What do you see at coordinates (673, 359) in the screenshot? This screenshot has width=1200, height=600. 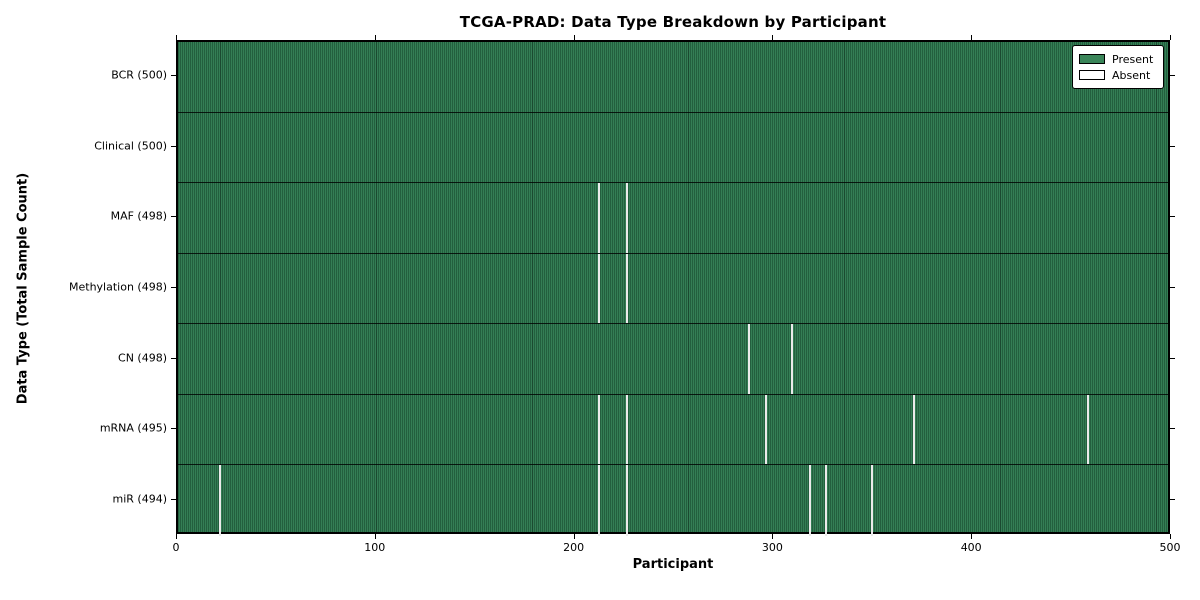 I see `row-cn` at bounding box center [673, 359].